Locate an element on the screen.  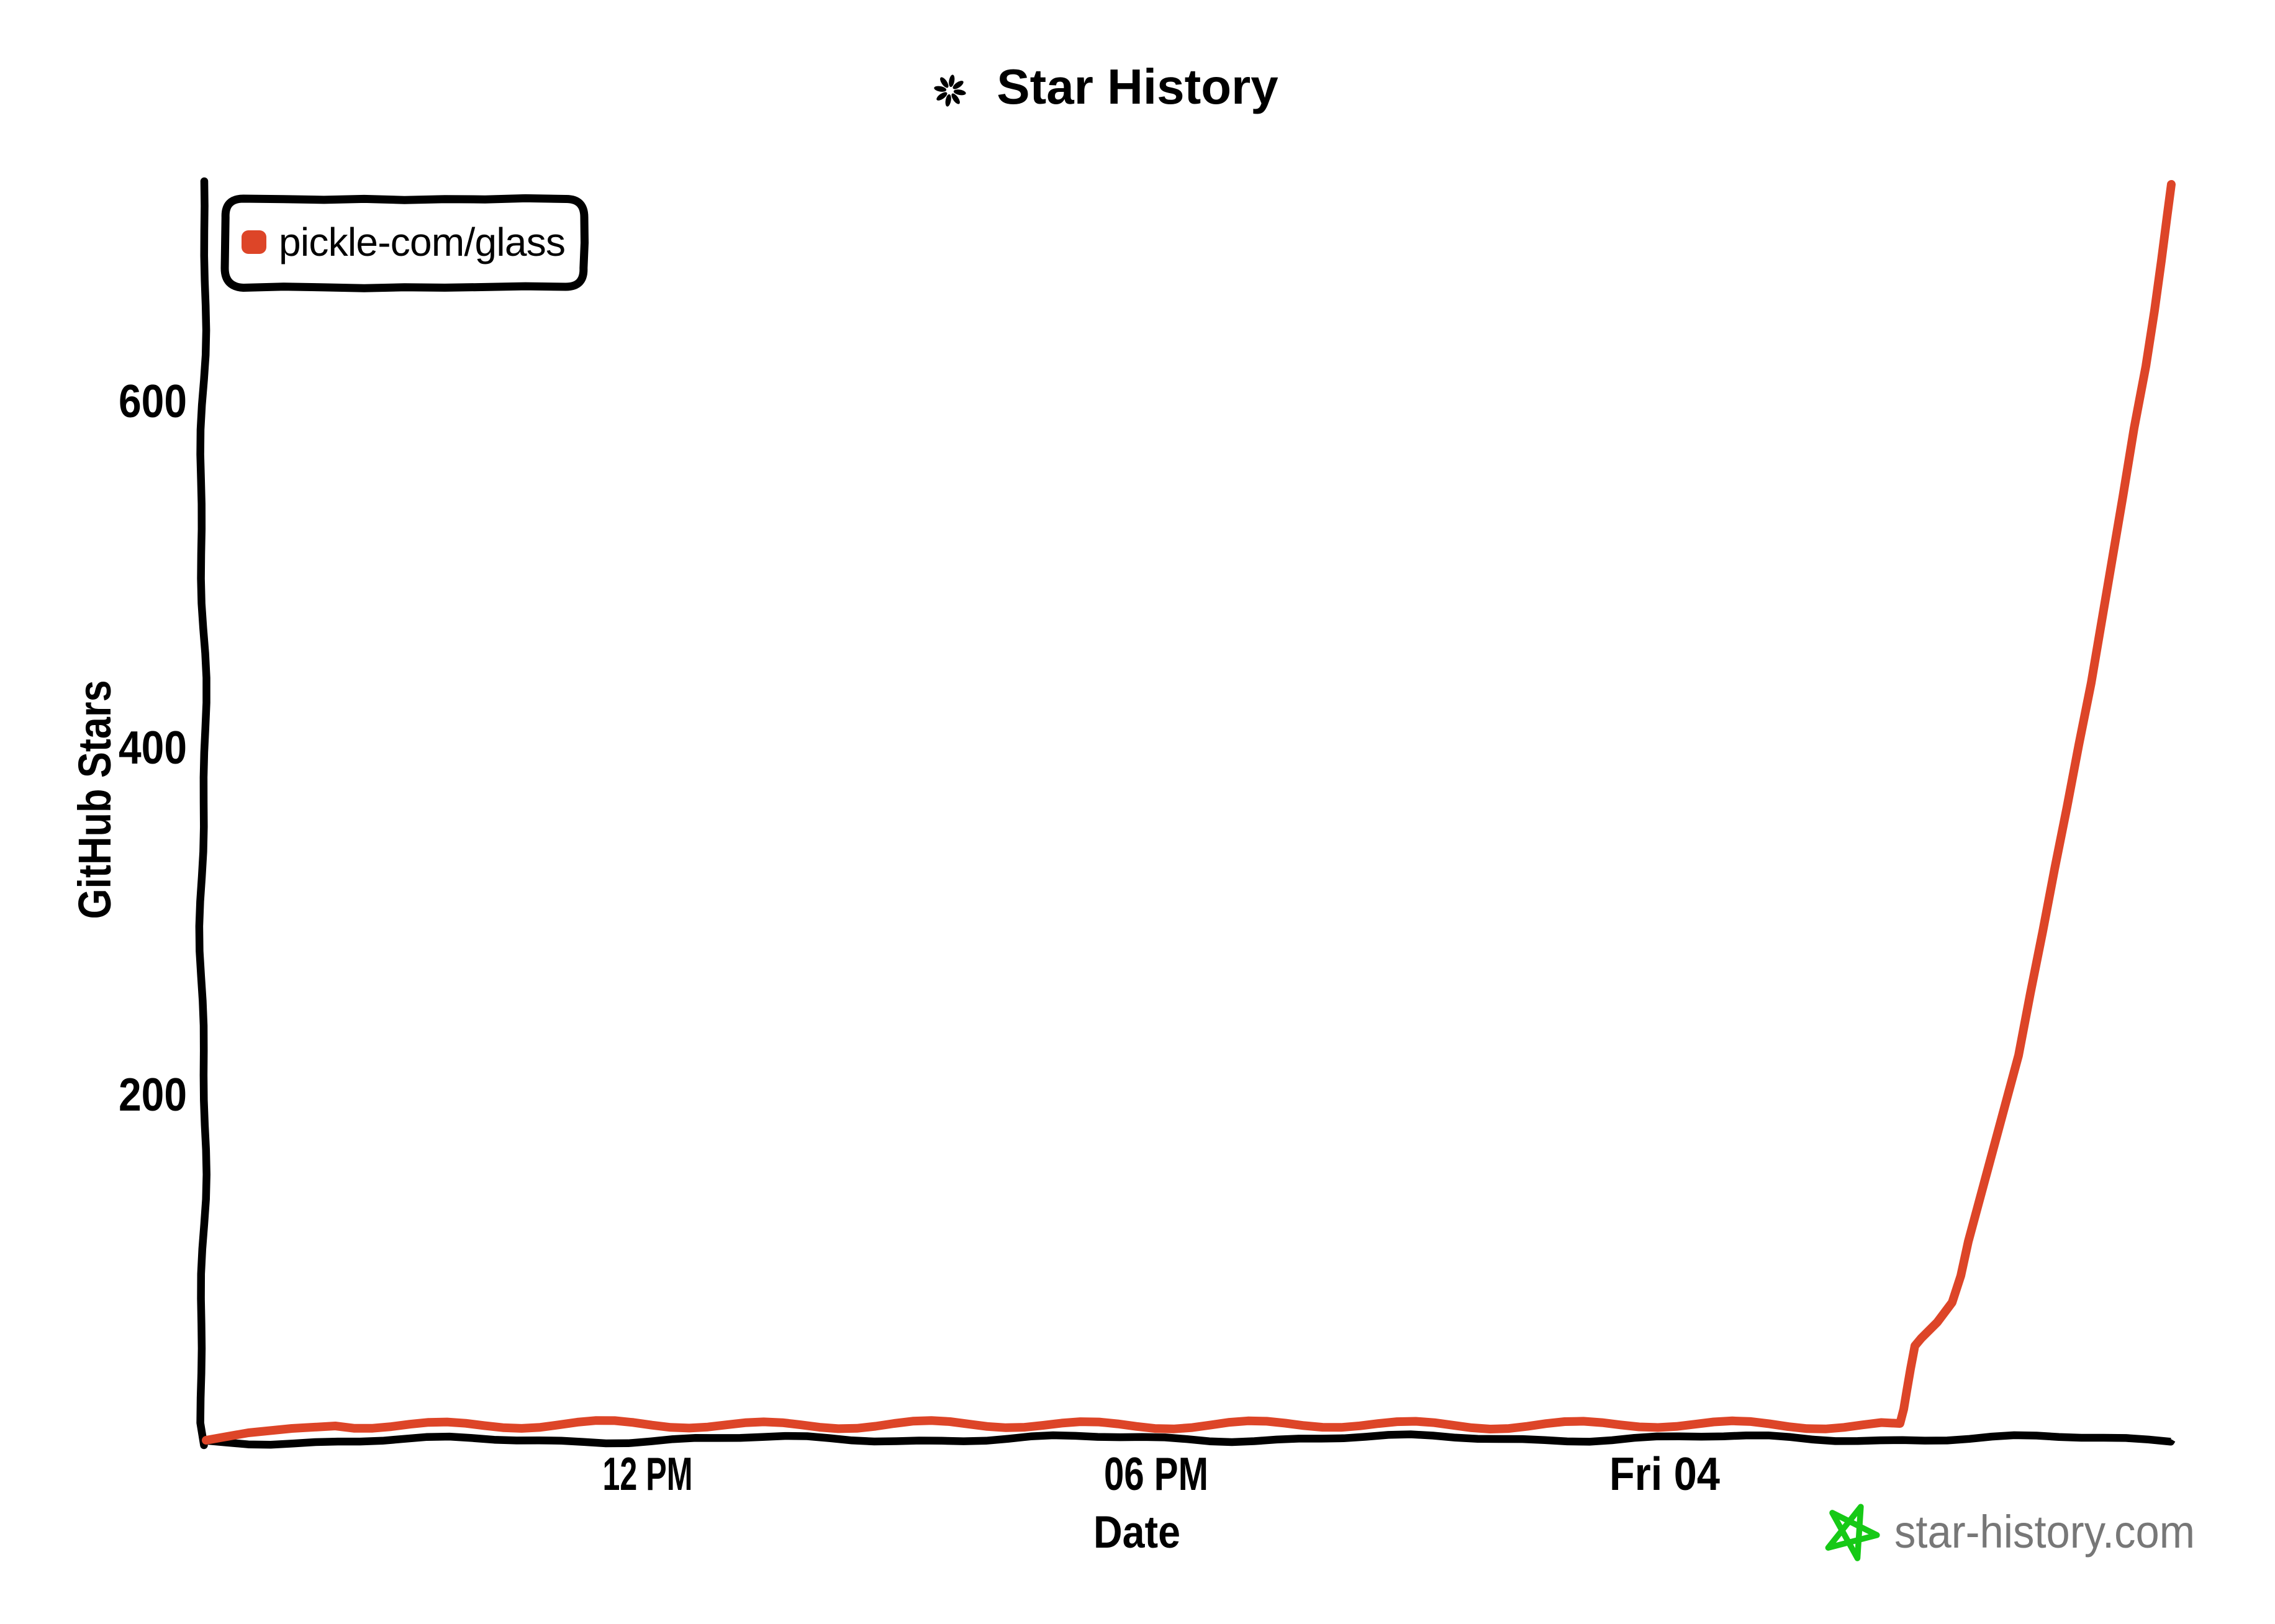
svg-text: 06 PM is located at coordinates (1156, 1474).